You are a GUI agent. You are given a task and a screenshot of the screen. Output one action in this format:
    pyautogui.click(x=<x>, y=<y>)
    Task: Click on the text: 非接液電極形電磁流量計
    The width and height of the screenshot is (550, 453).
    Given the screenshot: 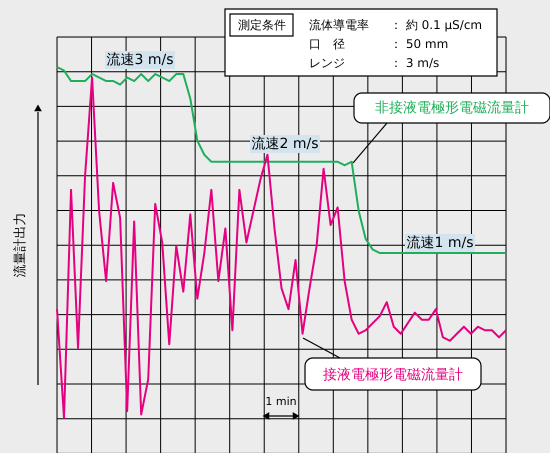 What is the action you would take?
    pyautogui.click(x=452, y=108)
    